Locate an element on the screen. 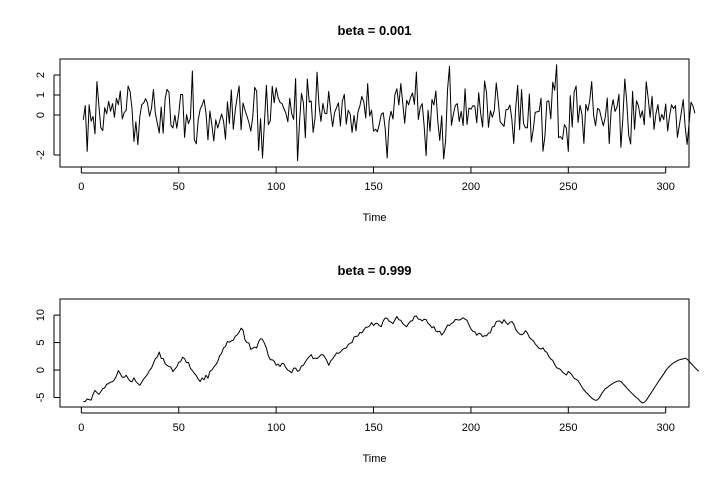  chart-title: beta = 0.001 is located at coordinates (374, 30).